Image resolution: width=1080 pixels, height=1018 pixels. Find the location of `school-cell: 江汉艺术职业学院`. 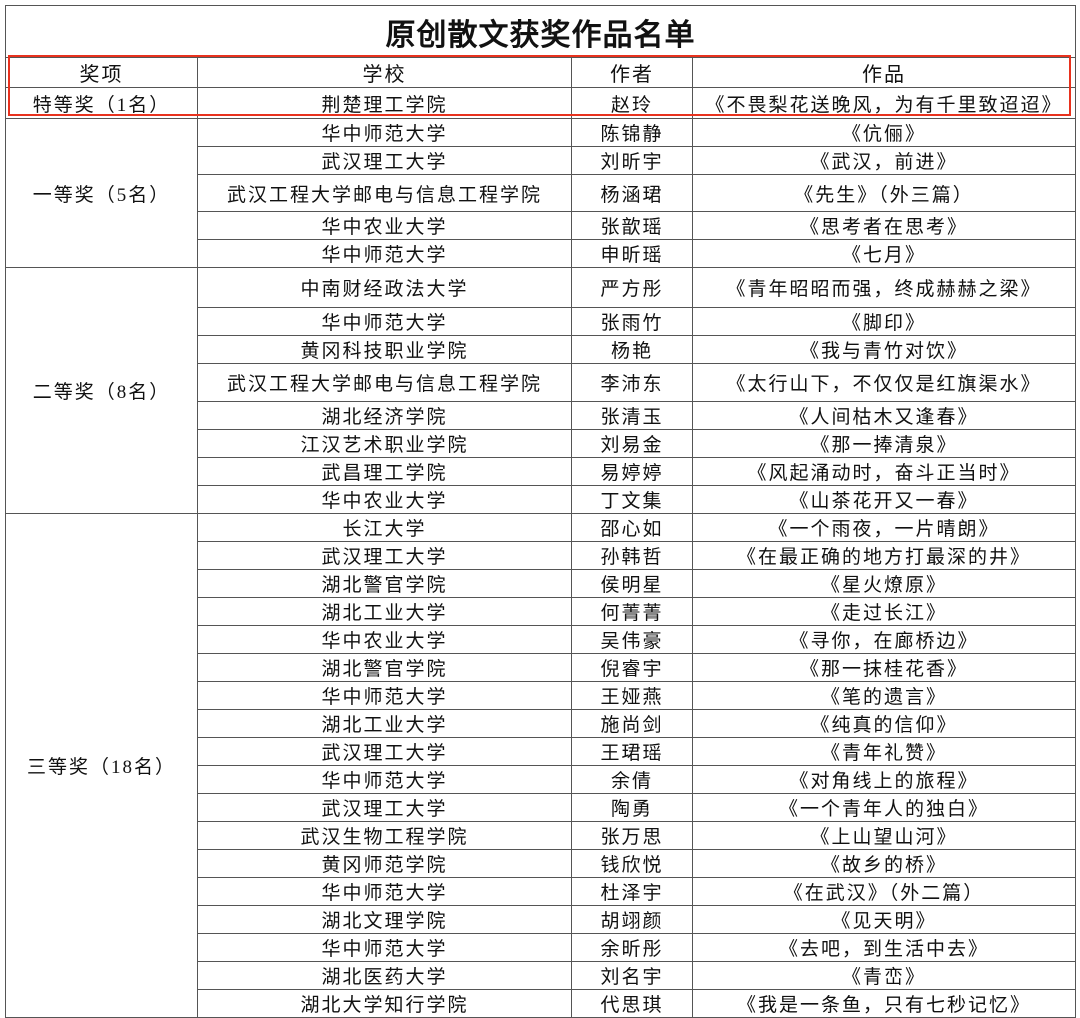

school-cell: 江汉艺术职业学院 is located at coordinates (384, 443).